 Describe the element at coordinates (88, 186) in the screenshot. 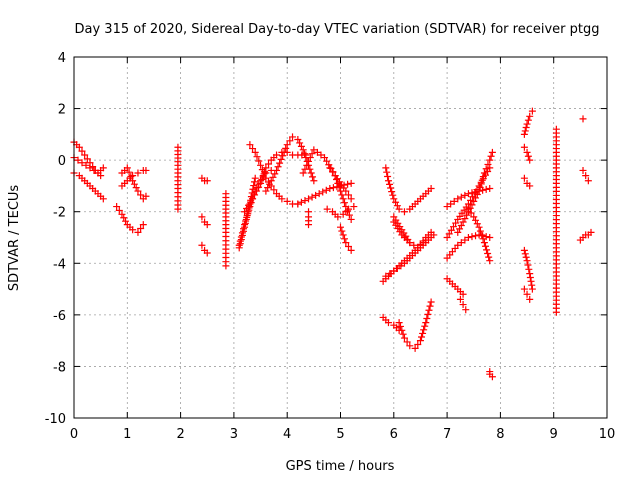

I see `series-s2` at that location.